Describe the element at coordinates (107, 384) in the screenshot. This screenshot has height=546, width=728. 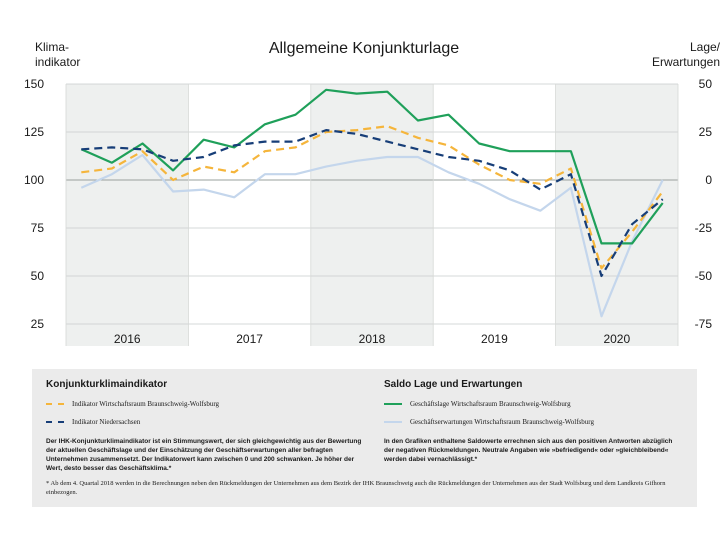
I see `legend-left-heading: Konjunkturklimaindikator` at that location.